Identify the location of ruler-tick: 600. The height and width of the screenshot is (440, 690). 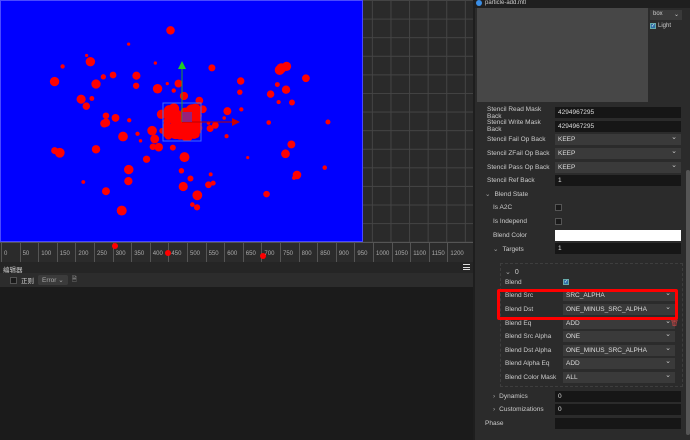
(230, 253).